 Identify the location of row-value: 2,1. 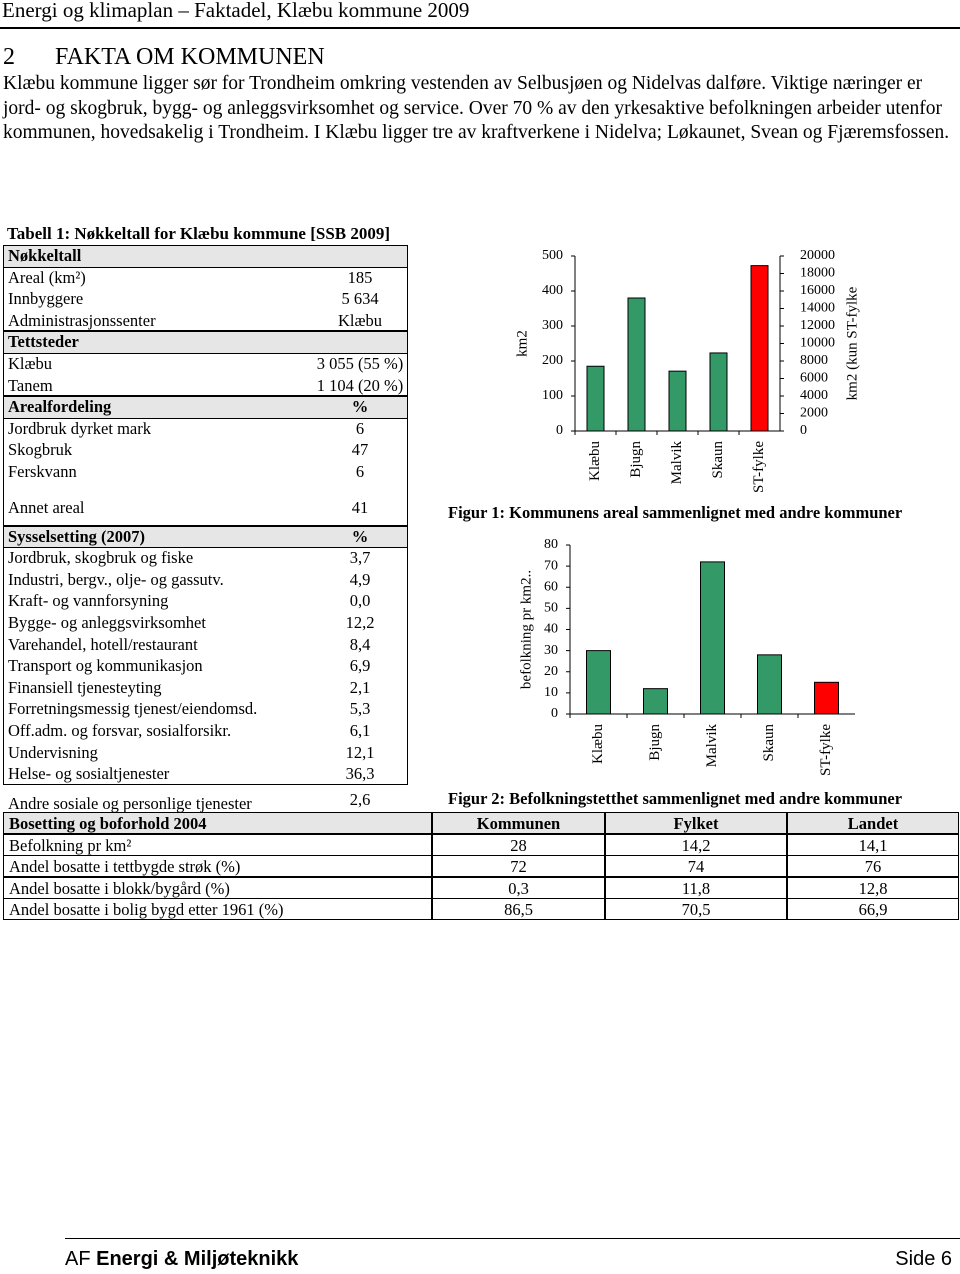
(360, 687).